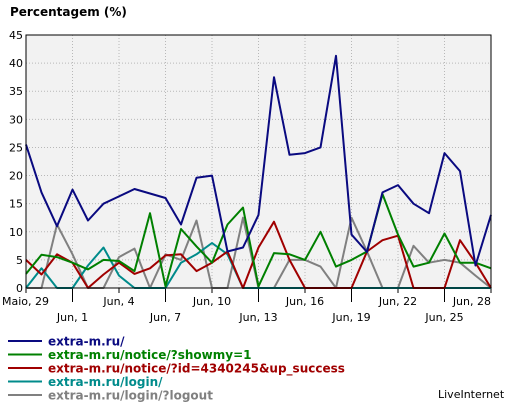 This screenshot has width=520, height=405. I want to click on brand-label: LiveInternet, so click(471, 394).